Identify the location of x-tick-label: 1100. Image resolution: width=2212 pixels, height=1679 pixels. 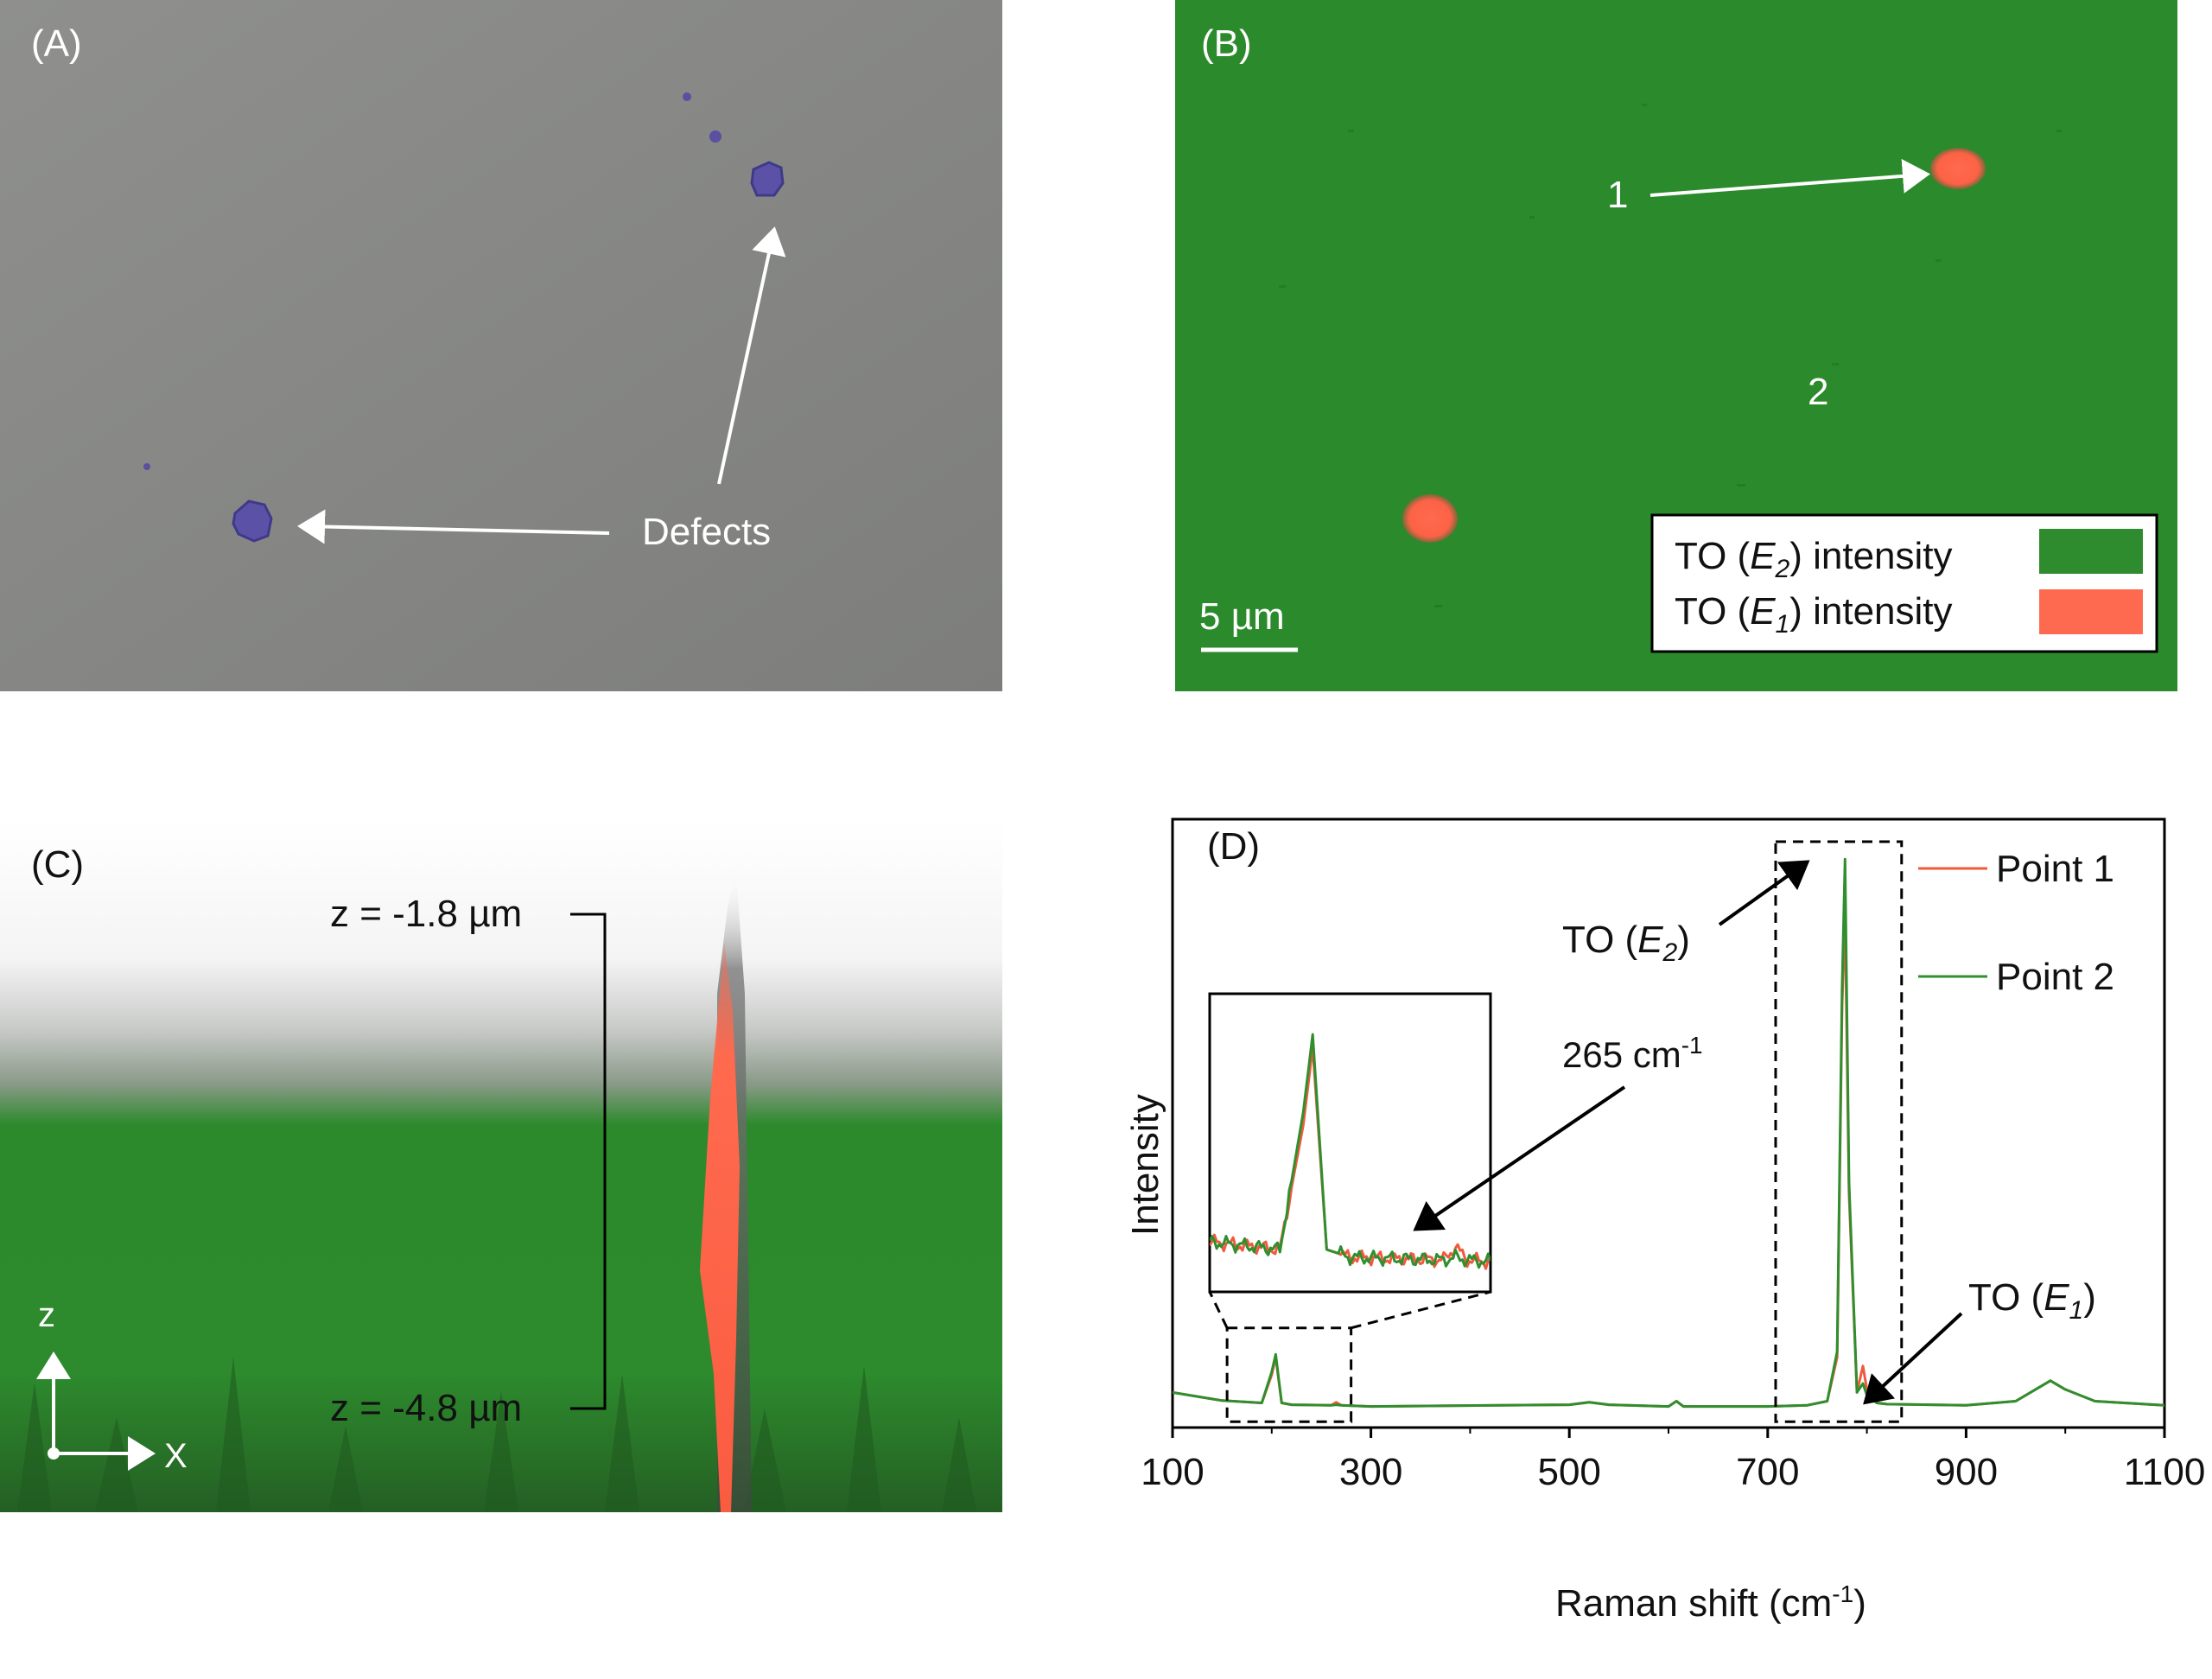
(2165, 1472).